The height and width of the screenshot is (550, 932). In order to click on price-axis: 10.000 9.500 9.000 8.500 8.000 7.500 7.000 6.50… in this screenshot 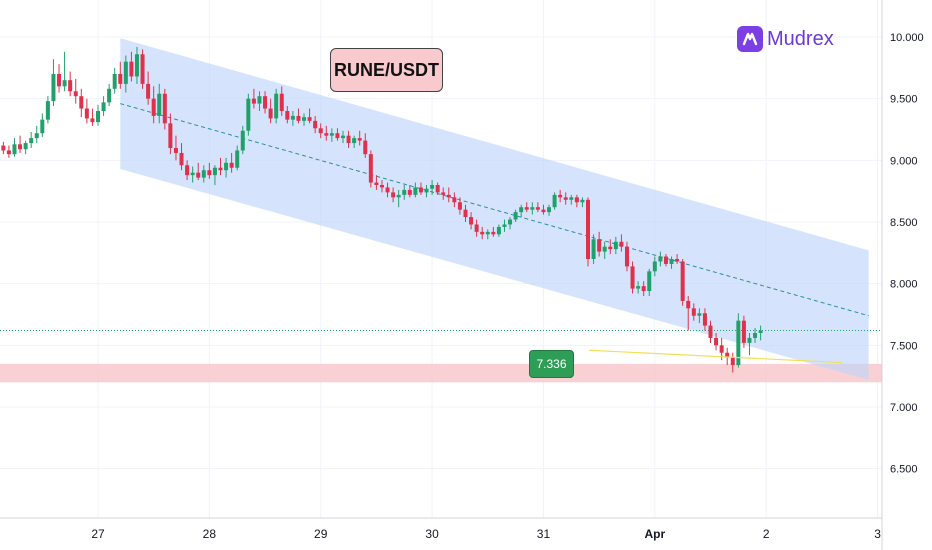, I will do `click(907, 254)`.